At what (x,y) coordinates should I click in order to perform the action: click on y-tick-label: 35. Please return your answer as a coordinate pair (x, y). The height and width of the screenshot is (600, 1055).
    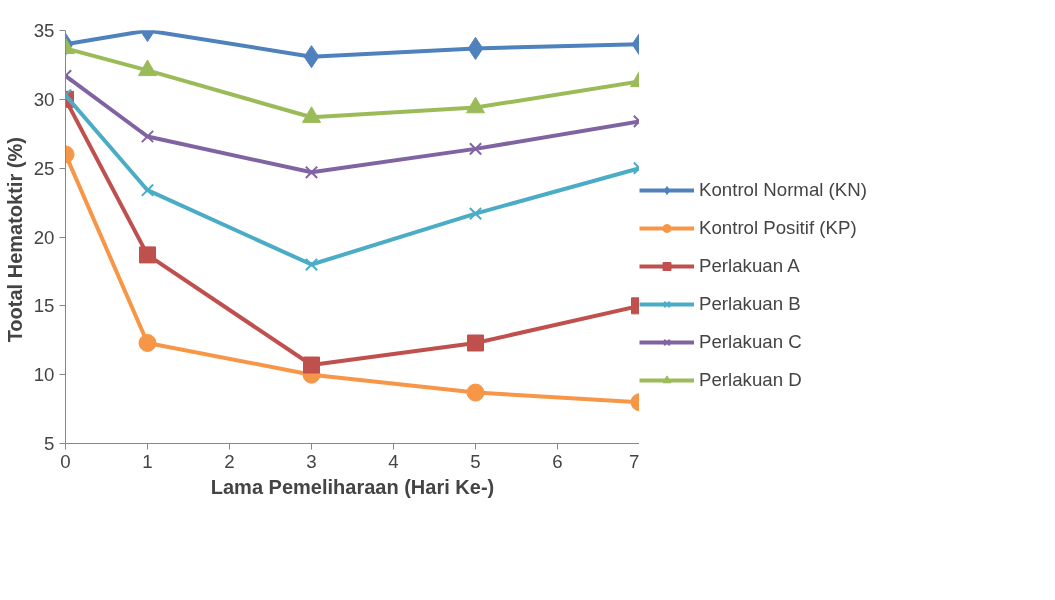
    Looking at the image, I should click on (44, 30).